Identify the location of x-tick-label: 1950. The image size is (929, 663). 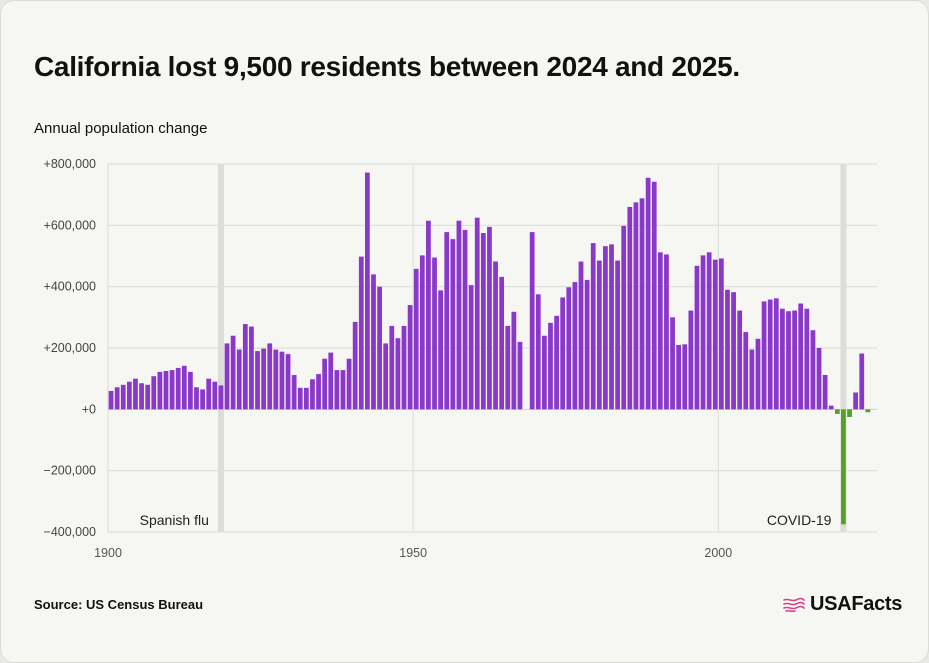
(413, 553).